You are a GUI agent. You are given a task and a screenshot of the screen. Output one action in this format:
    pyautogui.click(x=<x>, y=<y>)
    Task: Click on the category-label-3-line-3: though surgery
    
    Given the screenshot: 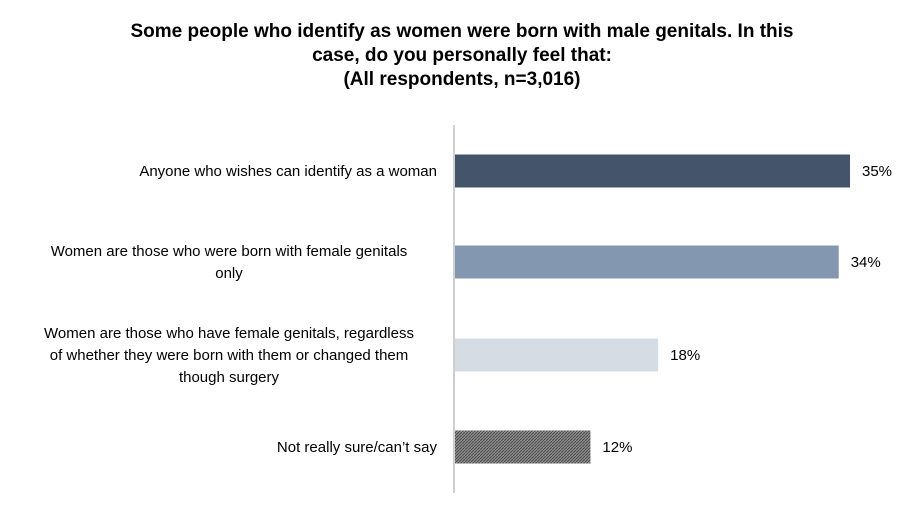 What is the action you would take?
    pyautogui.click(x=229, y=377)
    